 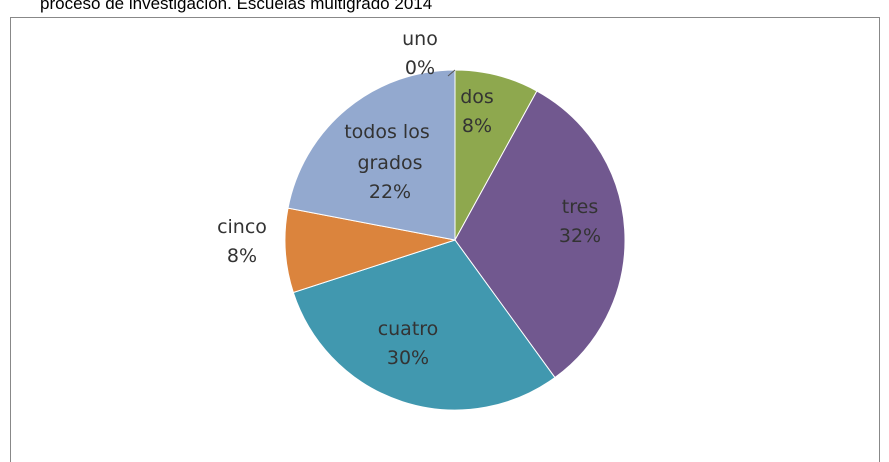 I want to click on slice-category-label: todos los grados, so click(x=390, y=147).